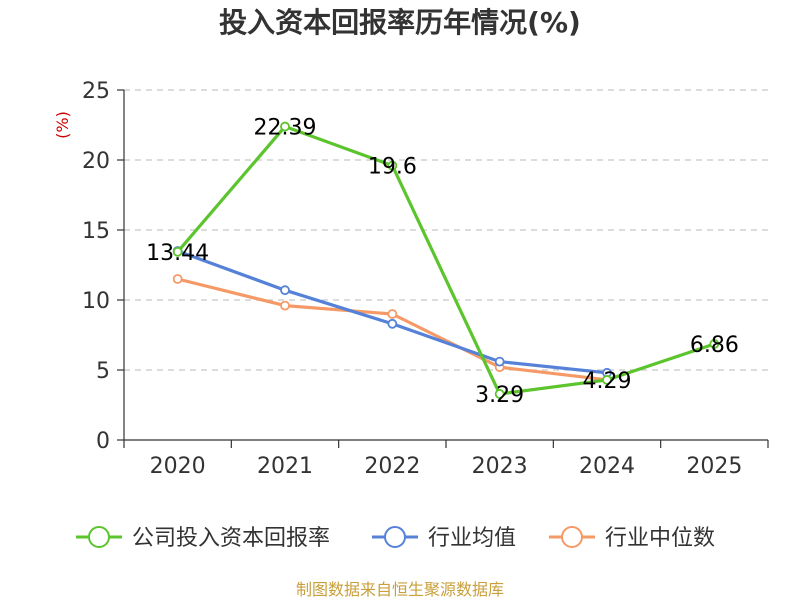 This screenshot has height=600, width=800. What do you see at coordinates (400, 589) in the screenshot?
I see `source-note: 制图数据来自恒生聚源数据库` at bounding box center [400, 589].